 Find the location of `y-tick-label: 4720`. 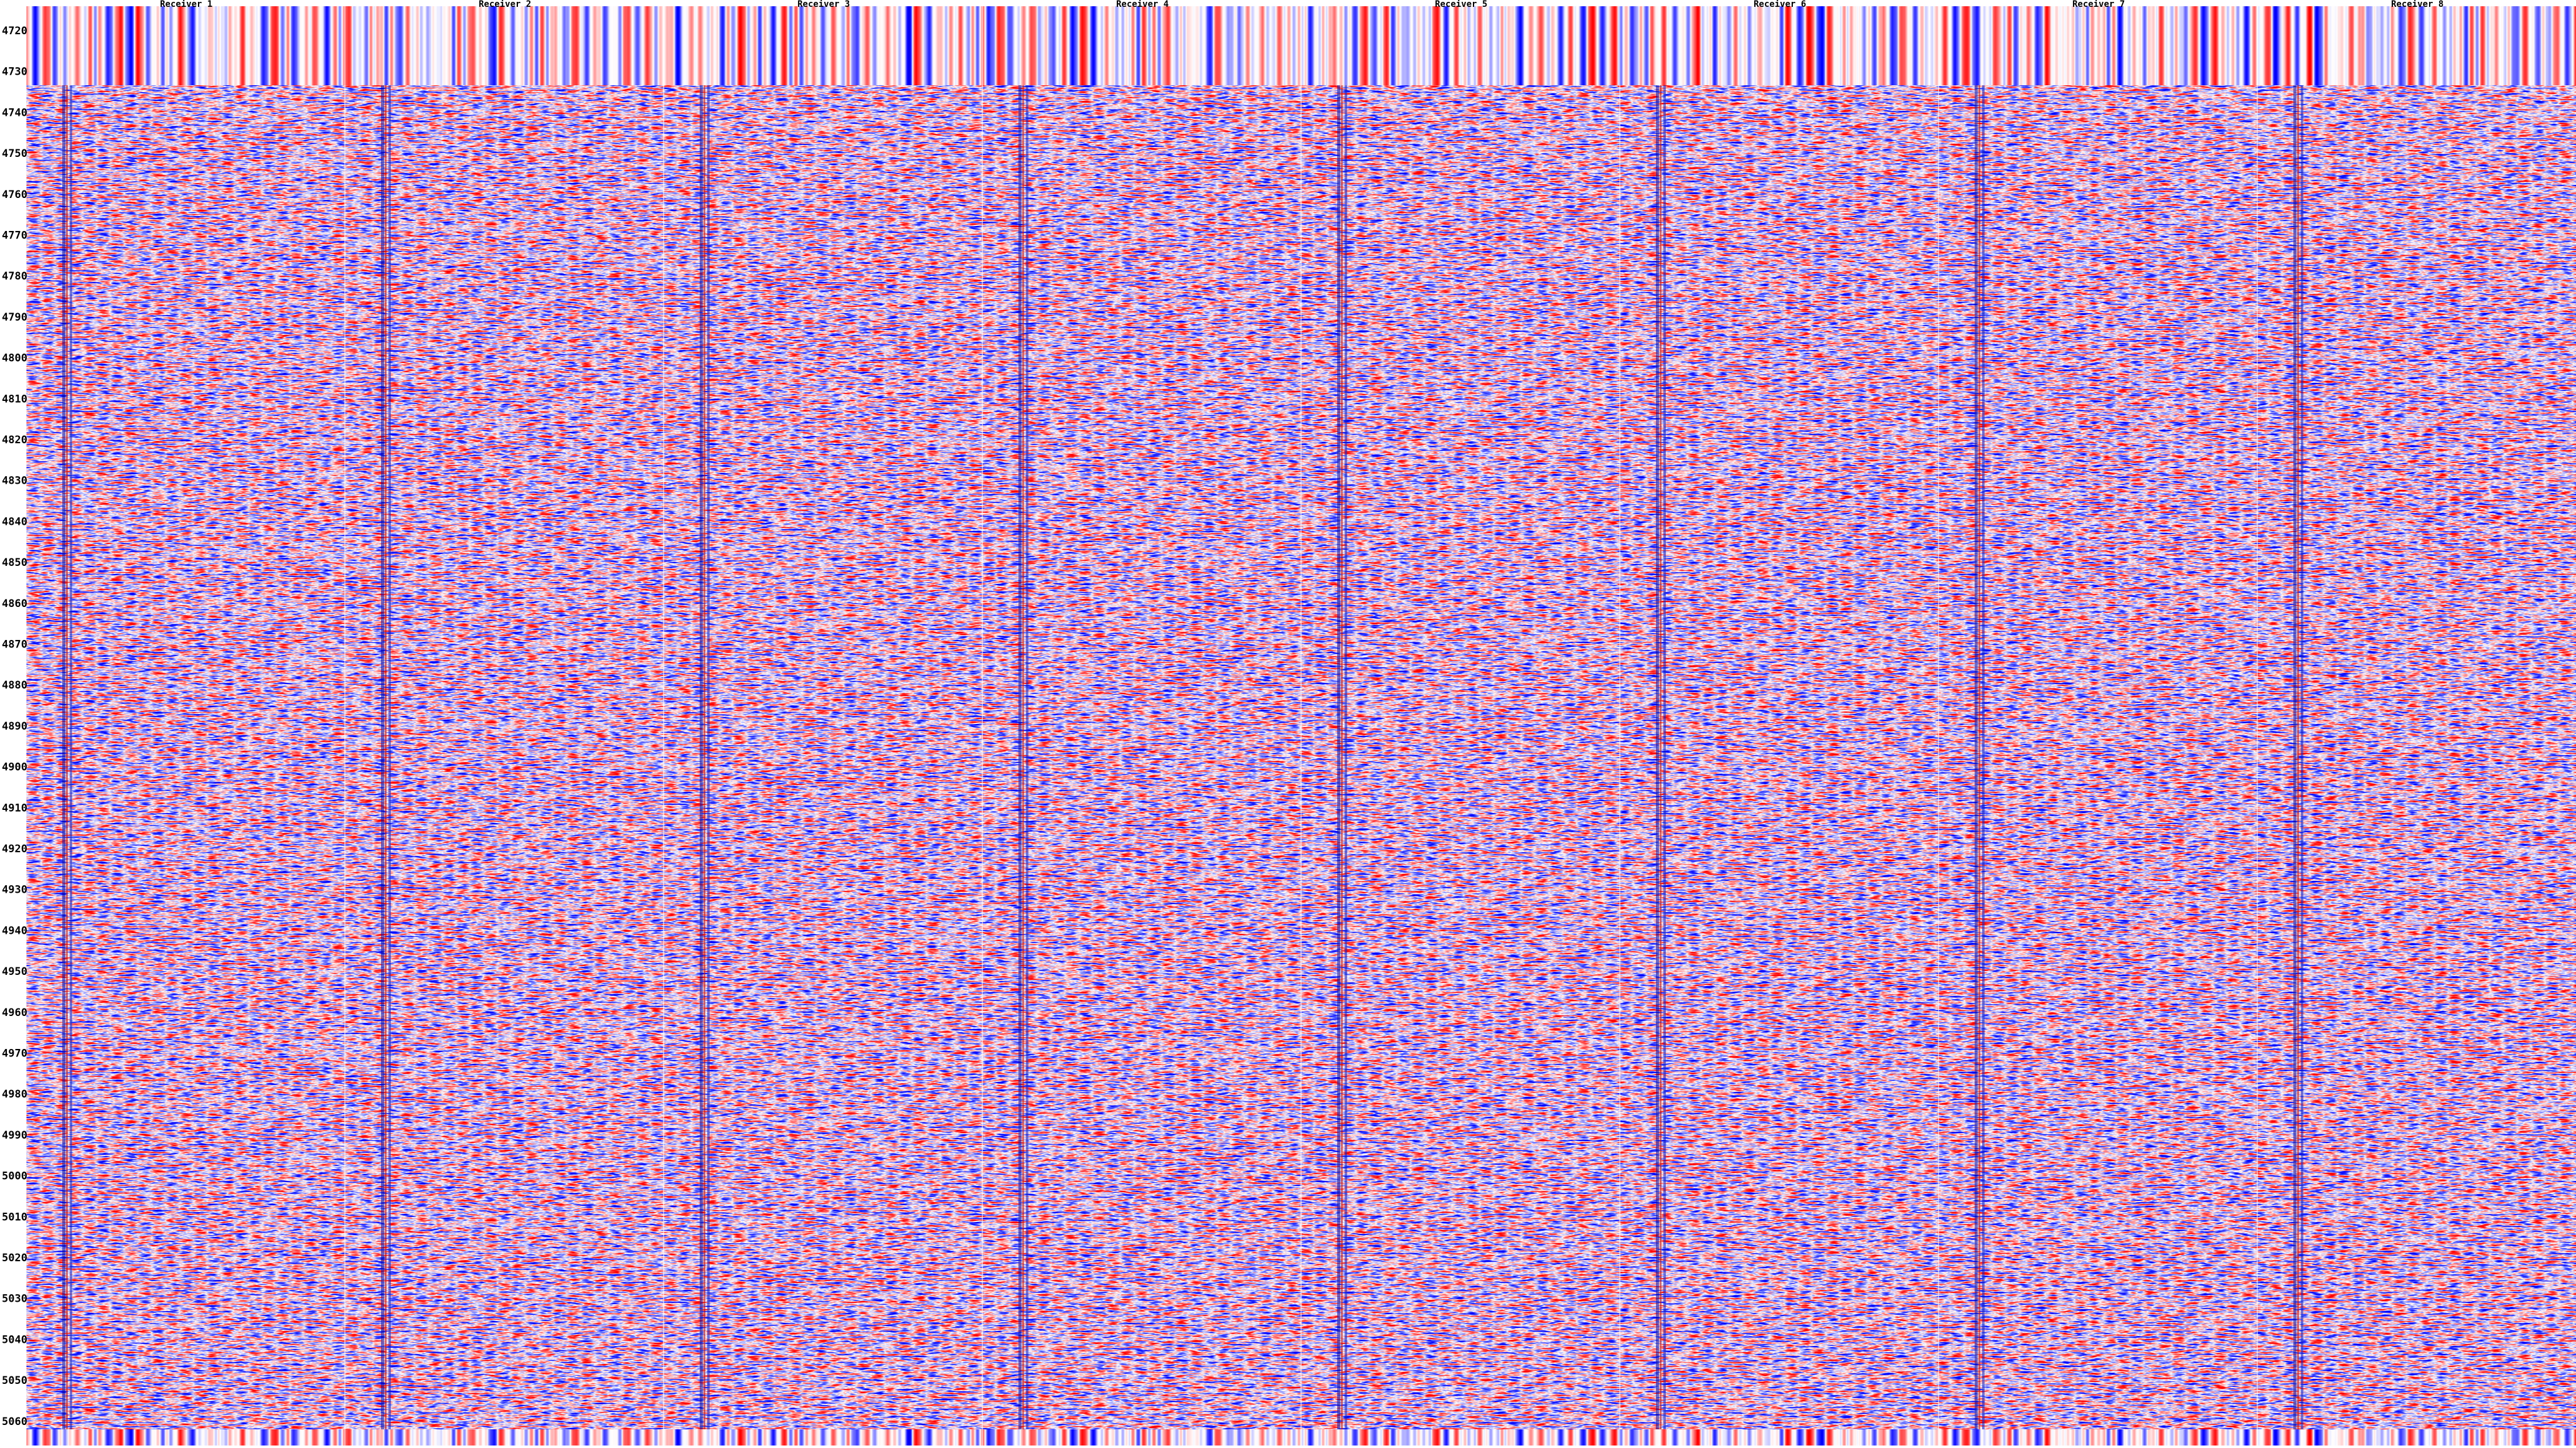

y-tick-label: 4720 is located at coordinates (14, 31).